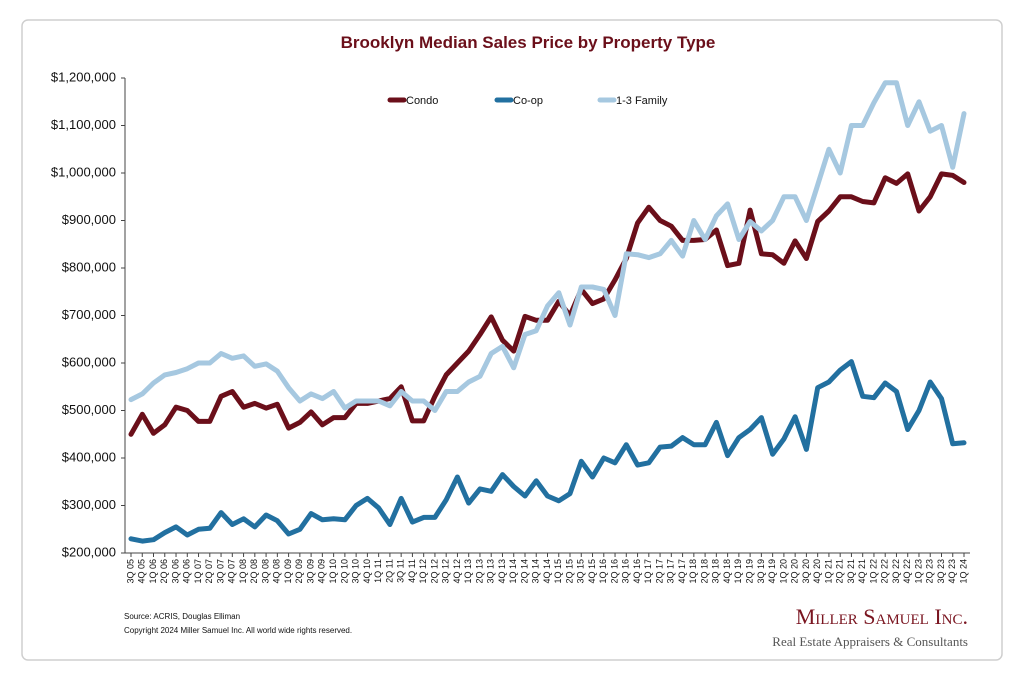 The height and width of the screenshot is (683, 1024). What do you see at coordinates (367, 571) in the screenshot?
I see `x-tick-label: 4Q 10` at bounding box center [367, 571].